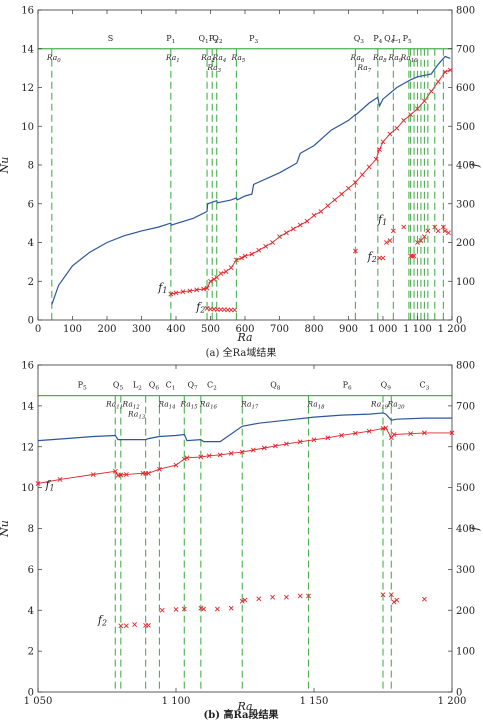  What do you see at coordinates (379, 405) in the screenshot?
I see `ra-boundary-label: Ra19` at bounding box center [379, 405].